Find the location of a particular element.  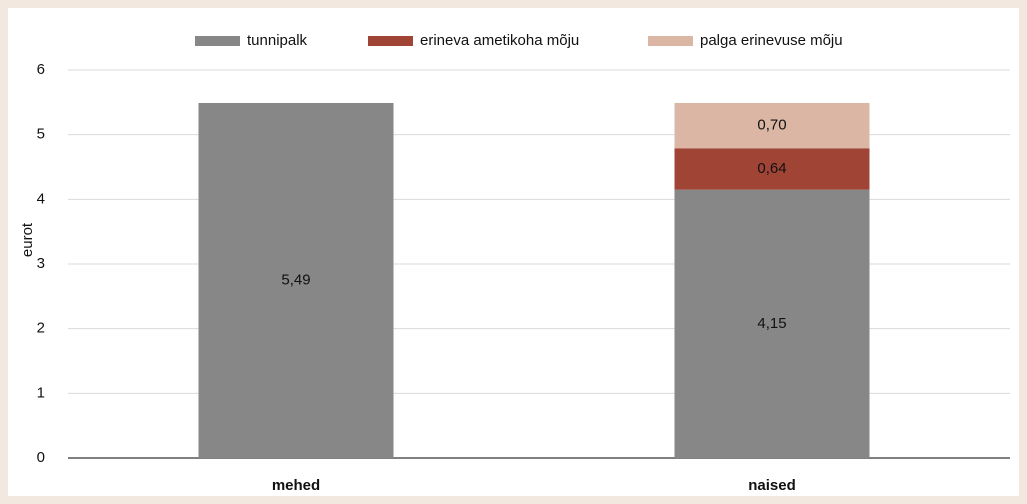

legend-label: erineva ametikoha mõju is located at coordinates (499, 40).